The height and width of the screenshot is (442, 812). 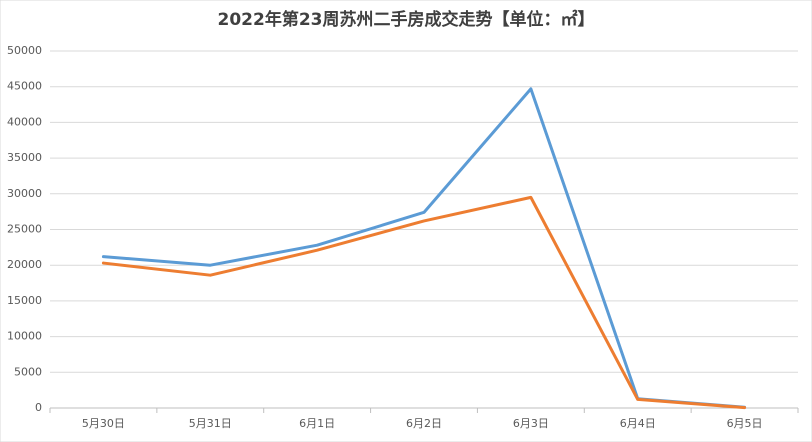 I want to click on x-tick-label: 5月30日, so click(x=103, y=423).